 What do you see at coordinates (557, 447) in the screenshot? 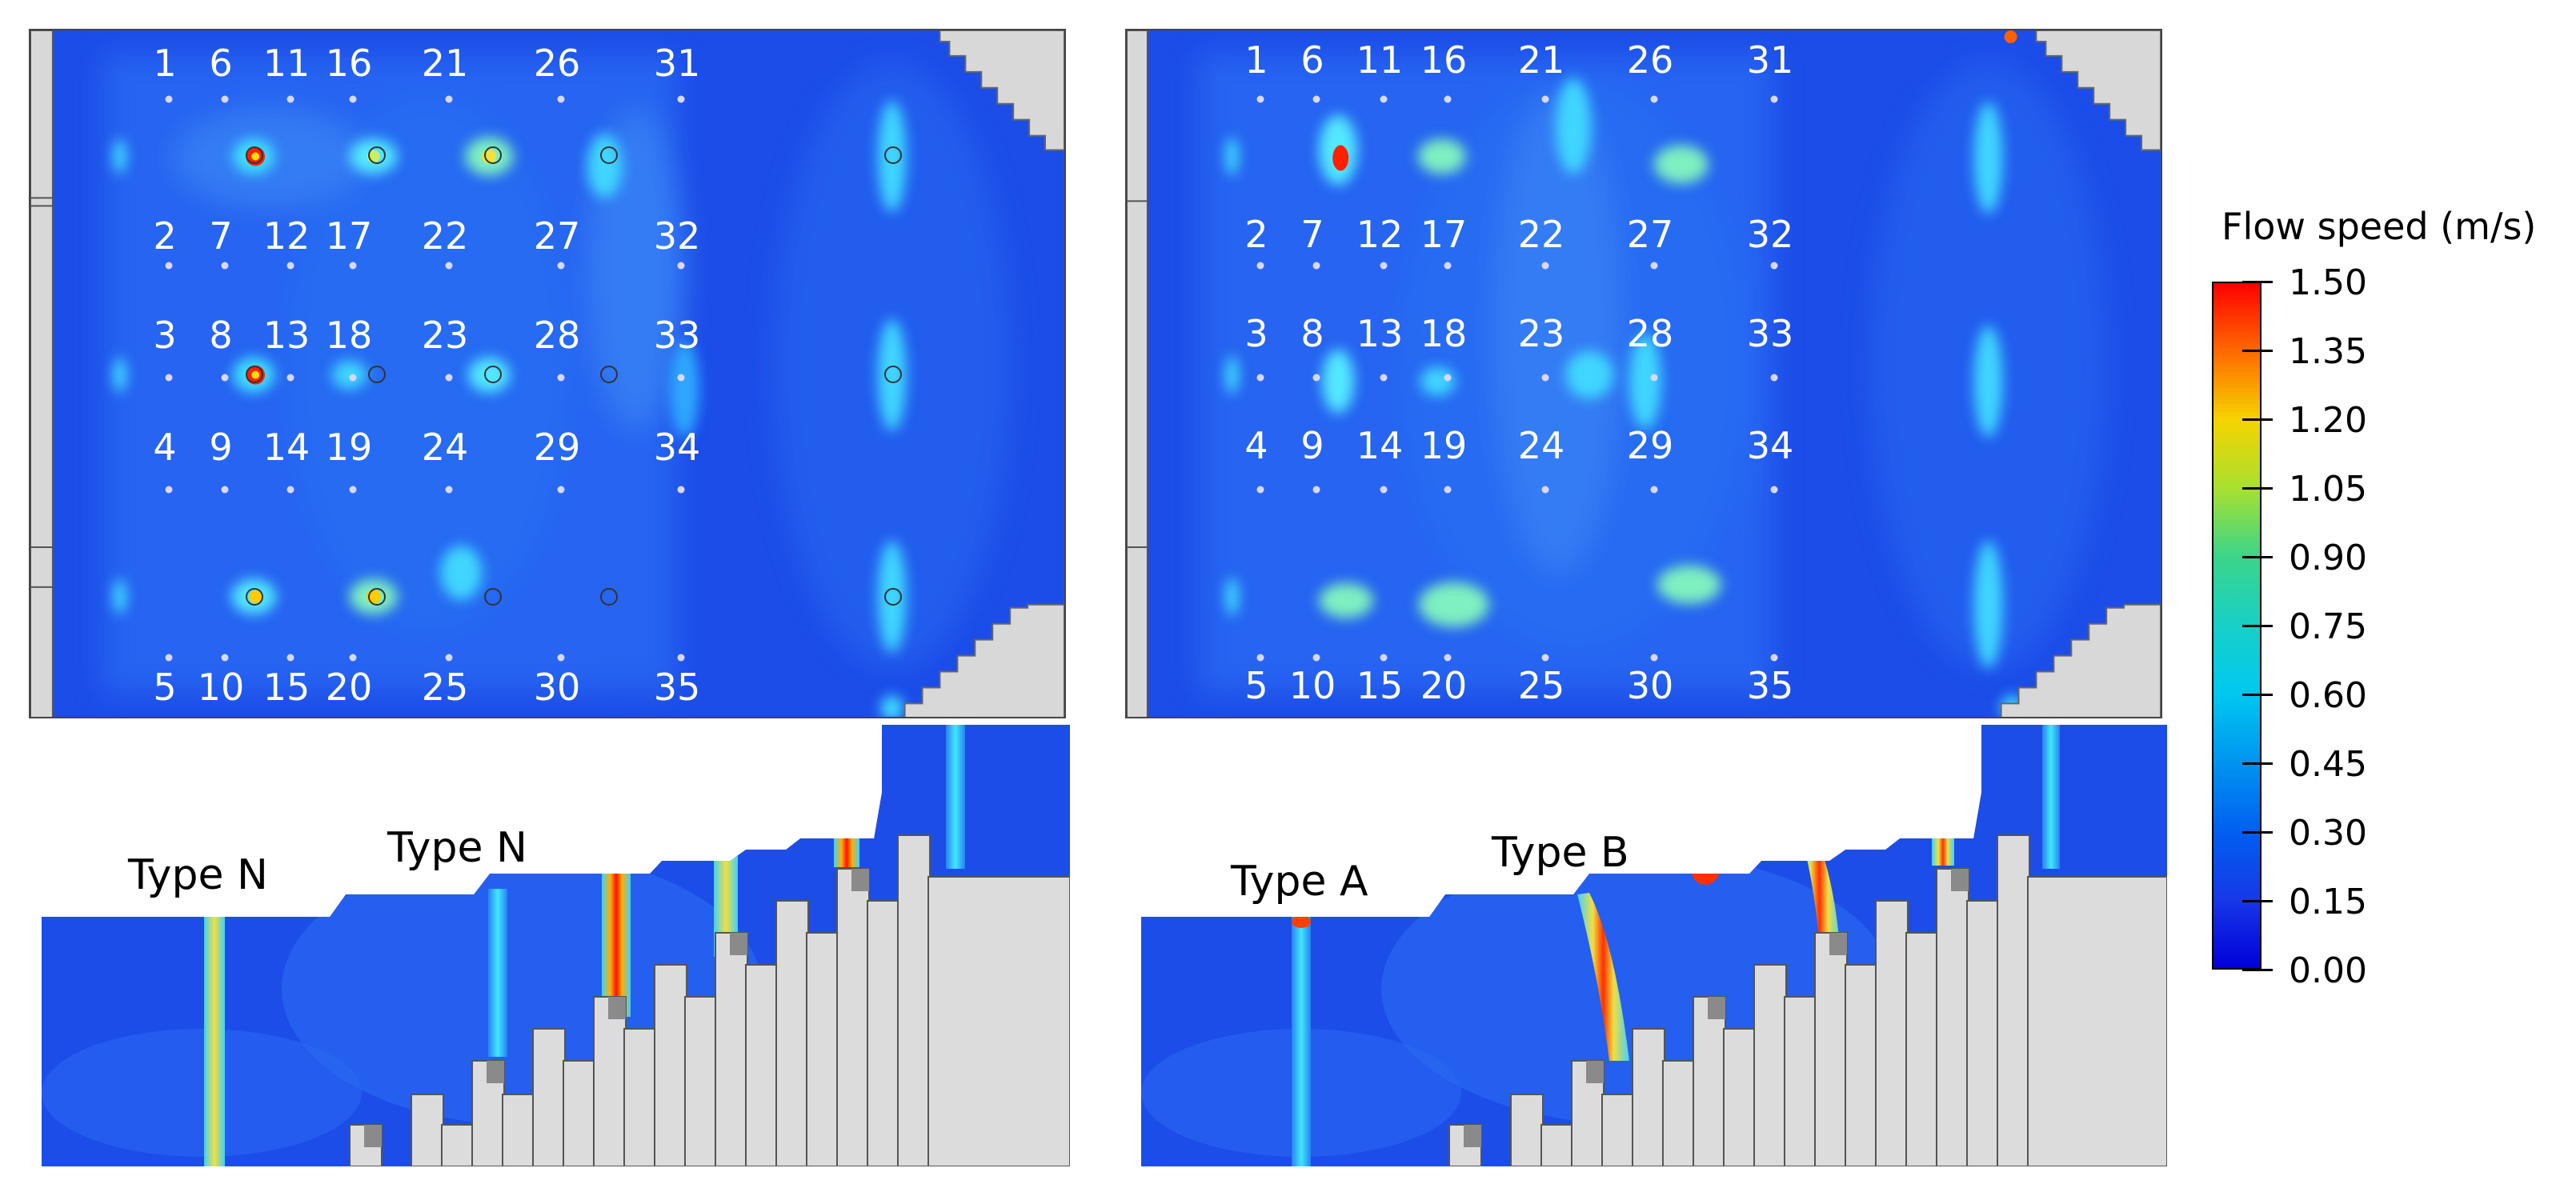
I see `point-label-29: 29` at bounding box center [557, 447].